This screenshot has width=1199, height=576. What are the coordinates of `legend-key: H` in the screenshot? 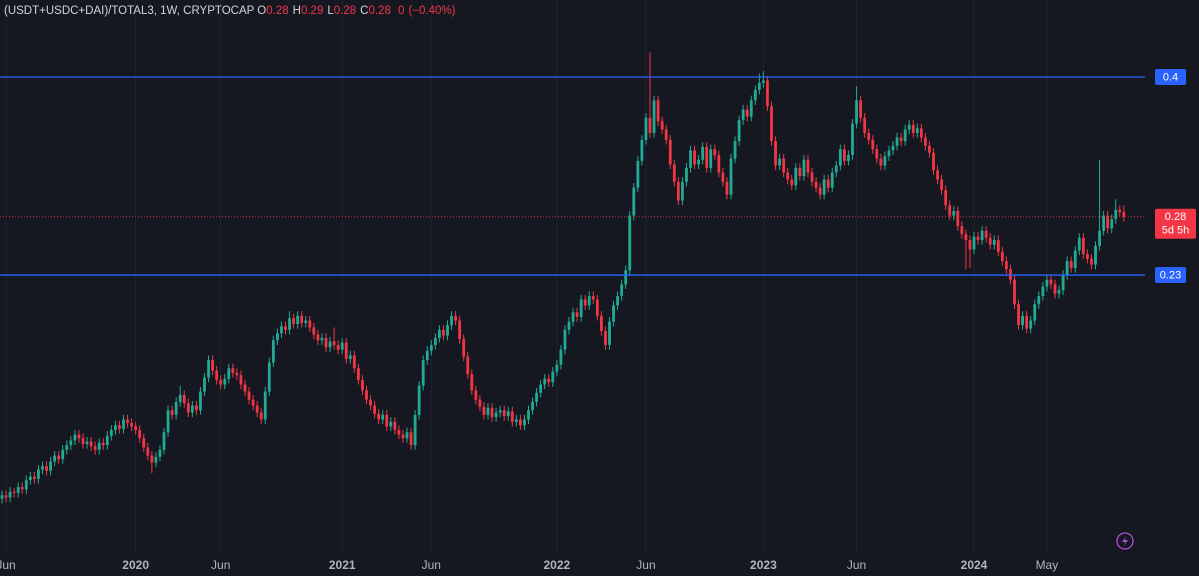 It's located at (296, 11).